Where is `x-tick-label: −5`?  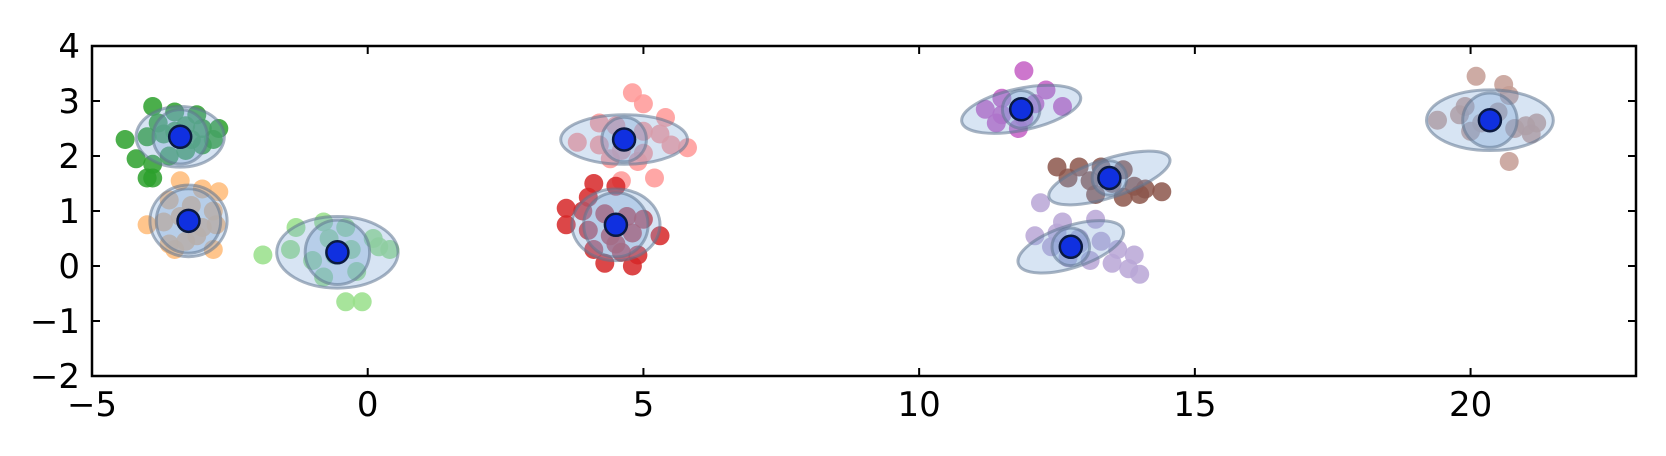 x-tick-label: −5 is located at coordinates (92, 405).